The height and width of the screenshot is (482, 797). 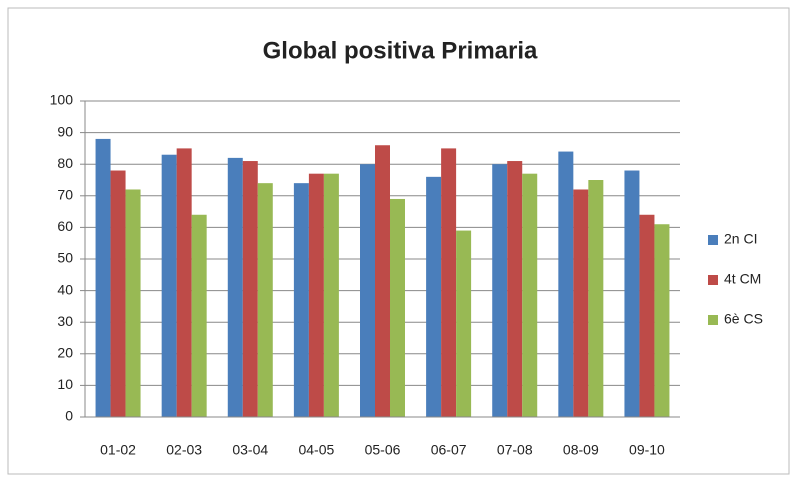 What do you see at coordinates (316, 450) in the screenshot?
I see `x-tick-label: 04-05` at bounding box center [316, 450].